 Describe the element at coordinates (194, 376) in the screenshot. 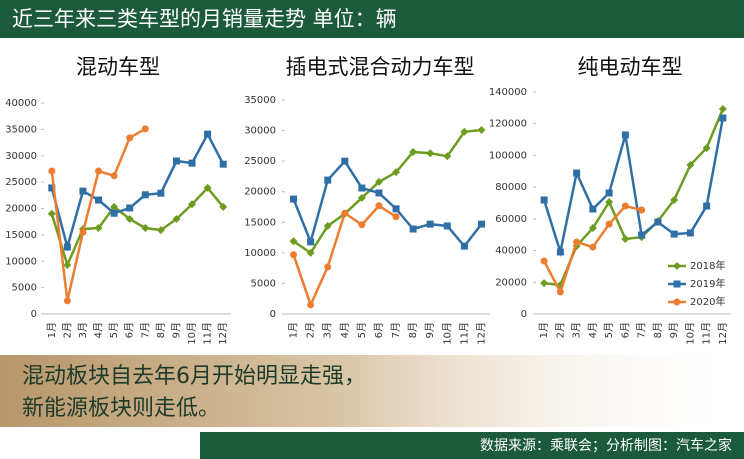

I see `banner-line: 混动板块自去年6月开始明显走强，` at that location.